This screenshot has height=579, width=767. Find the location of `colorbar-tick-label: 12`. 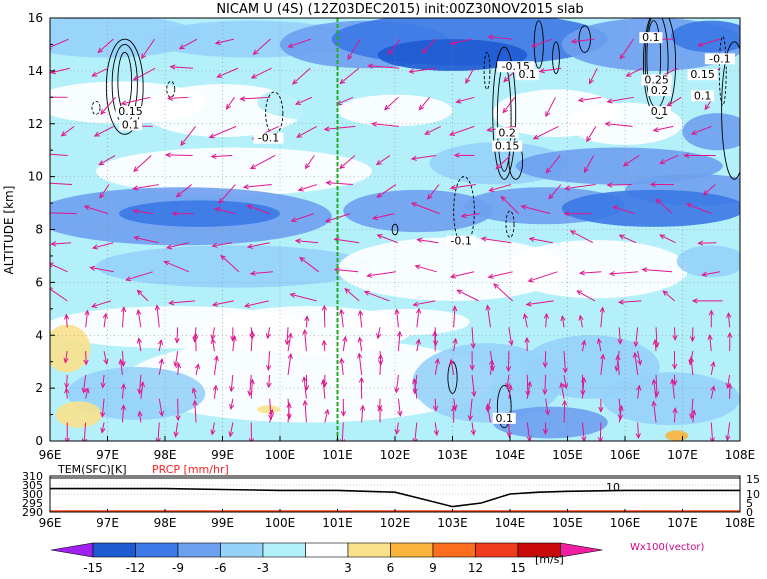

colorbar-tick-label: 12 is located at coordinates (475, 568).